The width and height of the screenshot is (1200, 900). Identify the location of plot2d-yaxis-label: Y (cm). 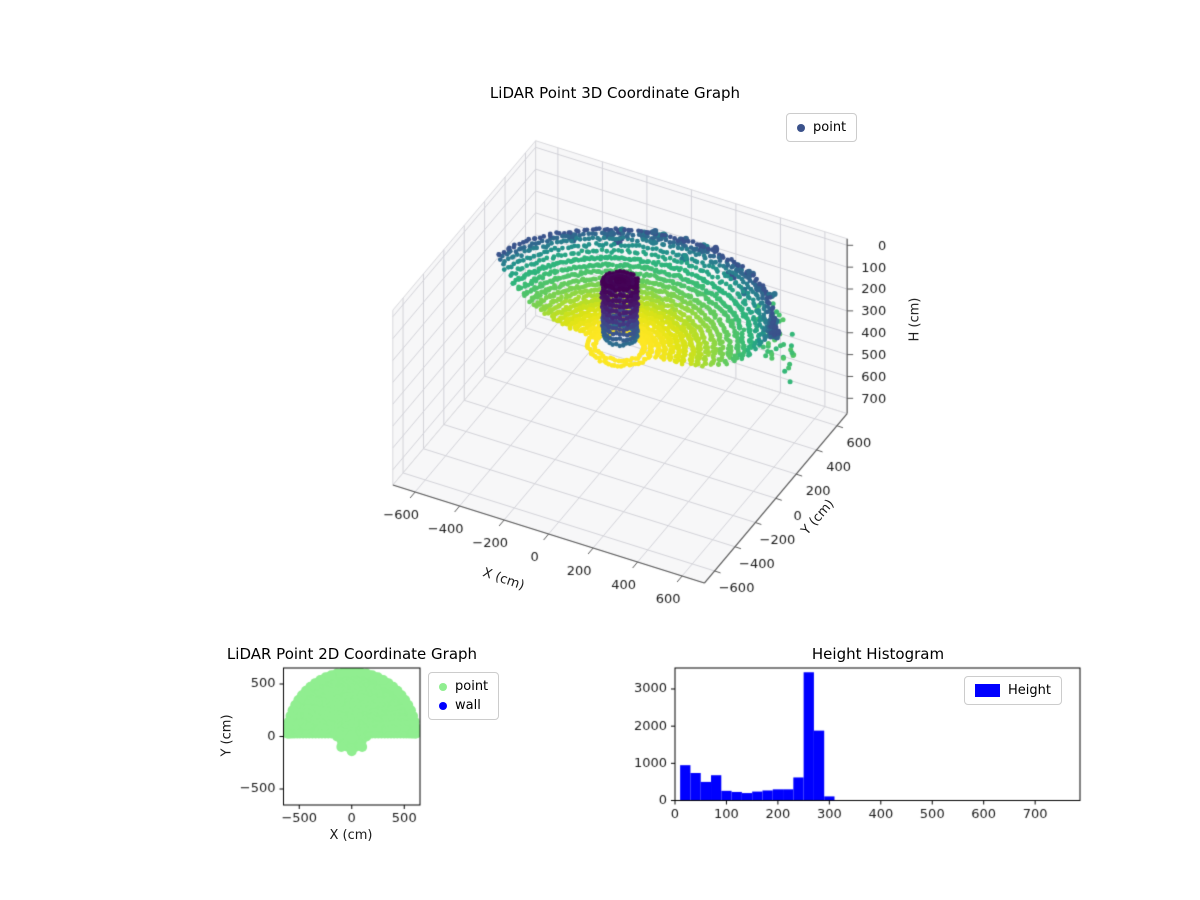
(227, 735).